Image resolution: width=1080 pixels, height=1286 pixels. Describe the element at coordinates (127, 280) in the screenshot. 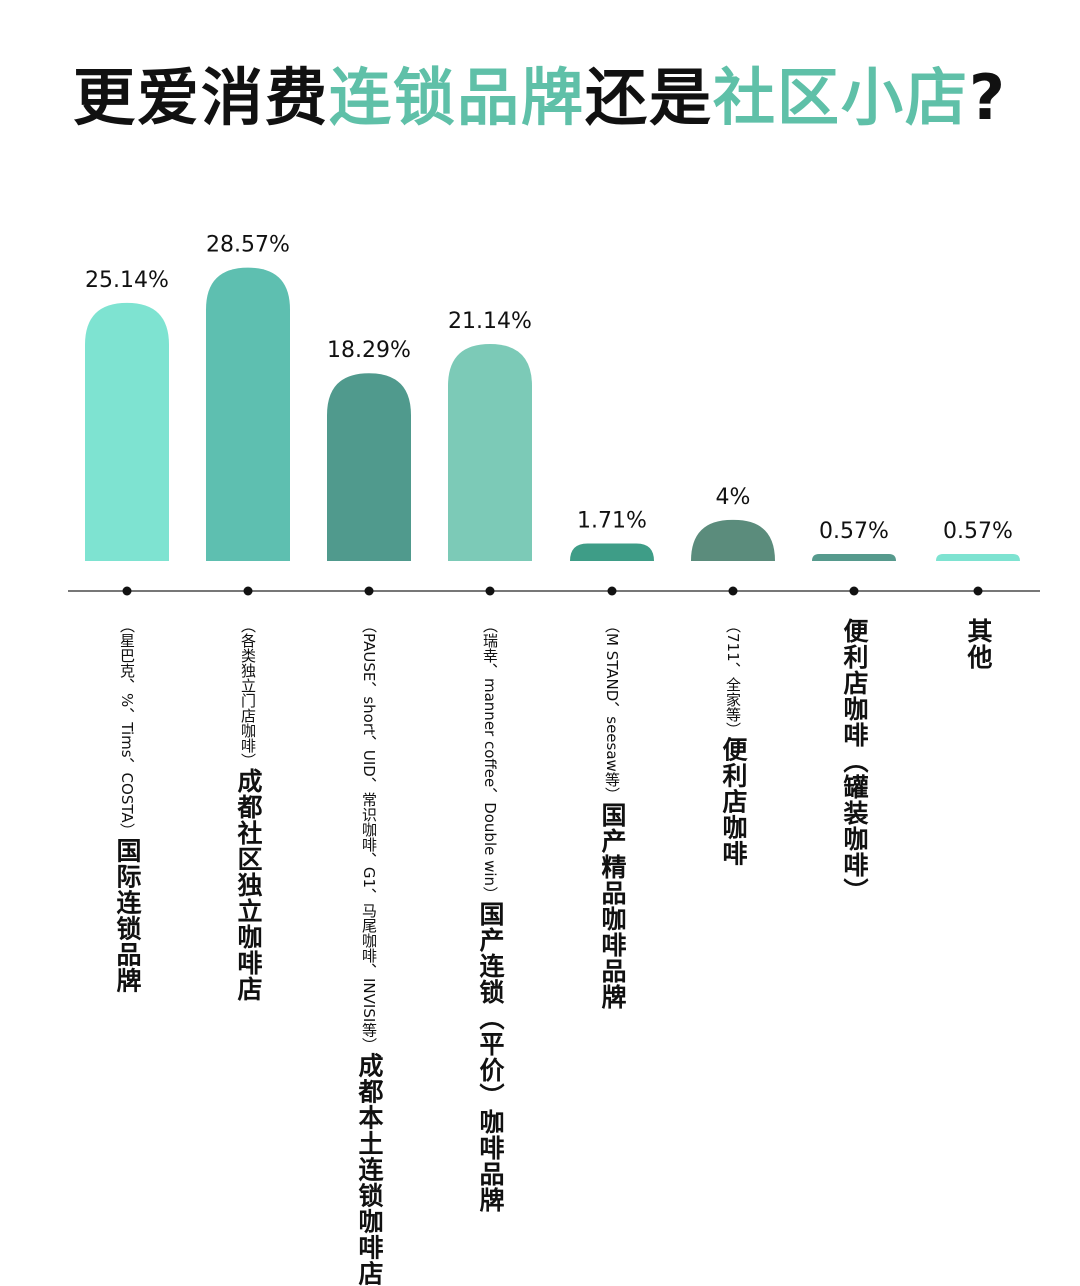

I see `value-label-1: 25.14%` at that location.